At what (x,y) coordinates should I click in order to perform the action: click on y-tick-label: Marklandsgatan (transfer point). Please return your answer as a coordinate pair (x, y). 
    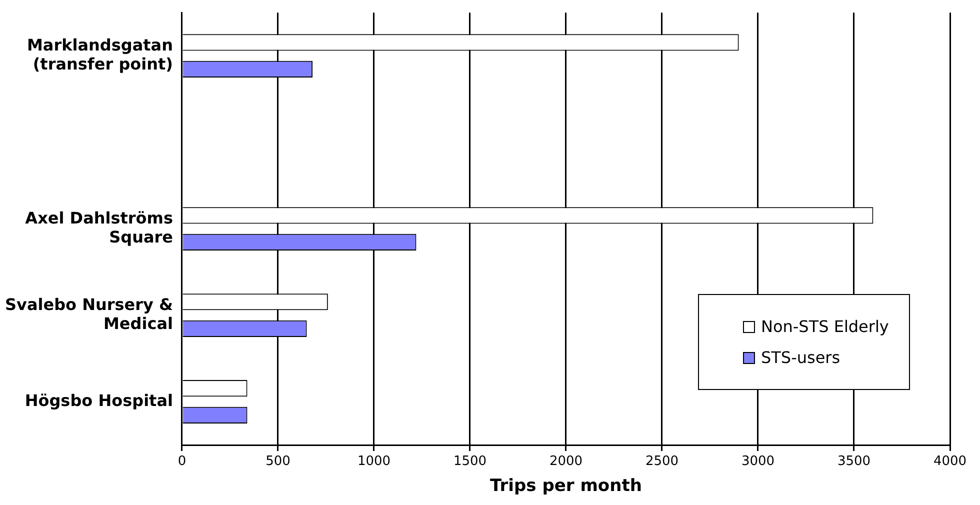
    Looking at the image, I should click on (100, 54).